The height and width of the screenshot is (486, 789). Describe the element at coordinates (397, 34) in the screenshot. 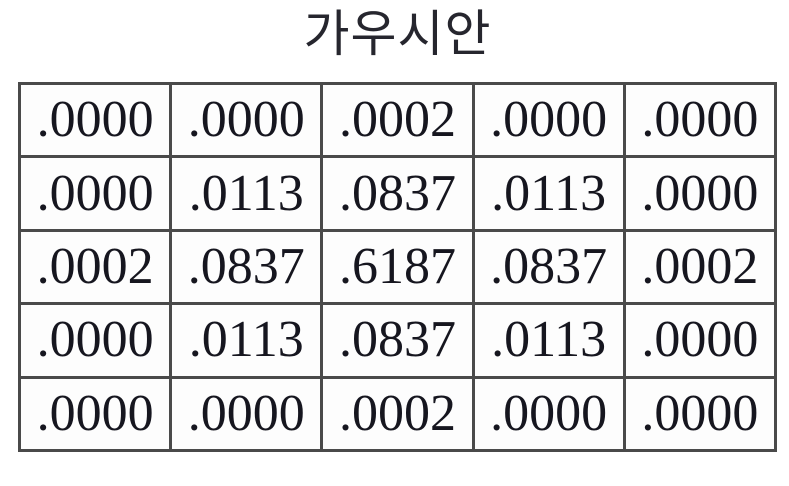

I see `figure-title: 가우시안` at that location.